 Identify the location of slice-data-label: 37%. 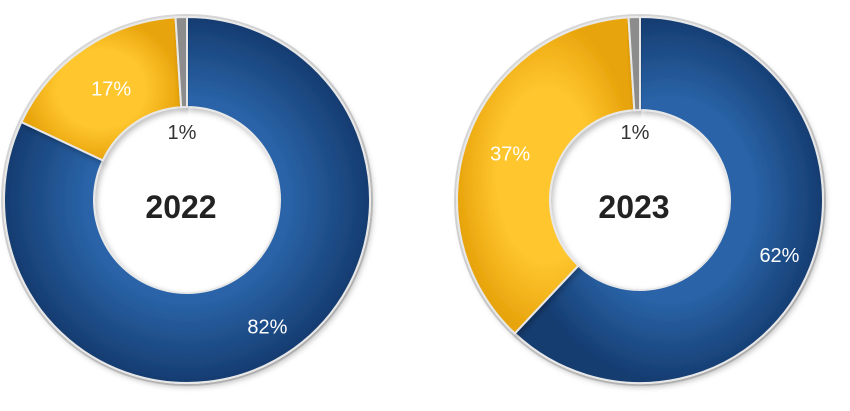
(510, 154).